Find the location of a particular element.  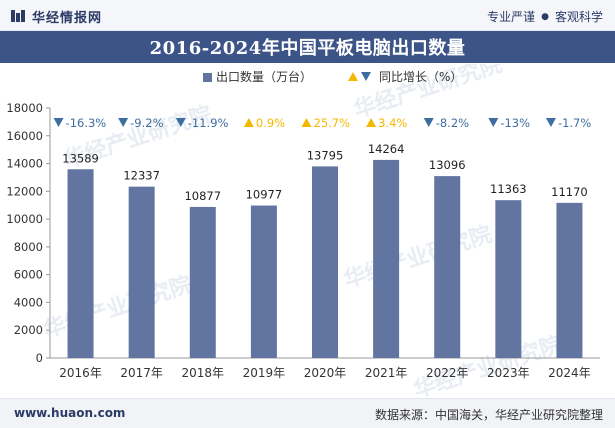

growth-value-label: 3.4% is located at coordinates (392, 123).